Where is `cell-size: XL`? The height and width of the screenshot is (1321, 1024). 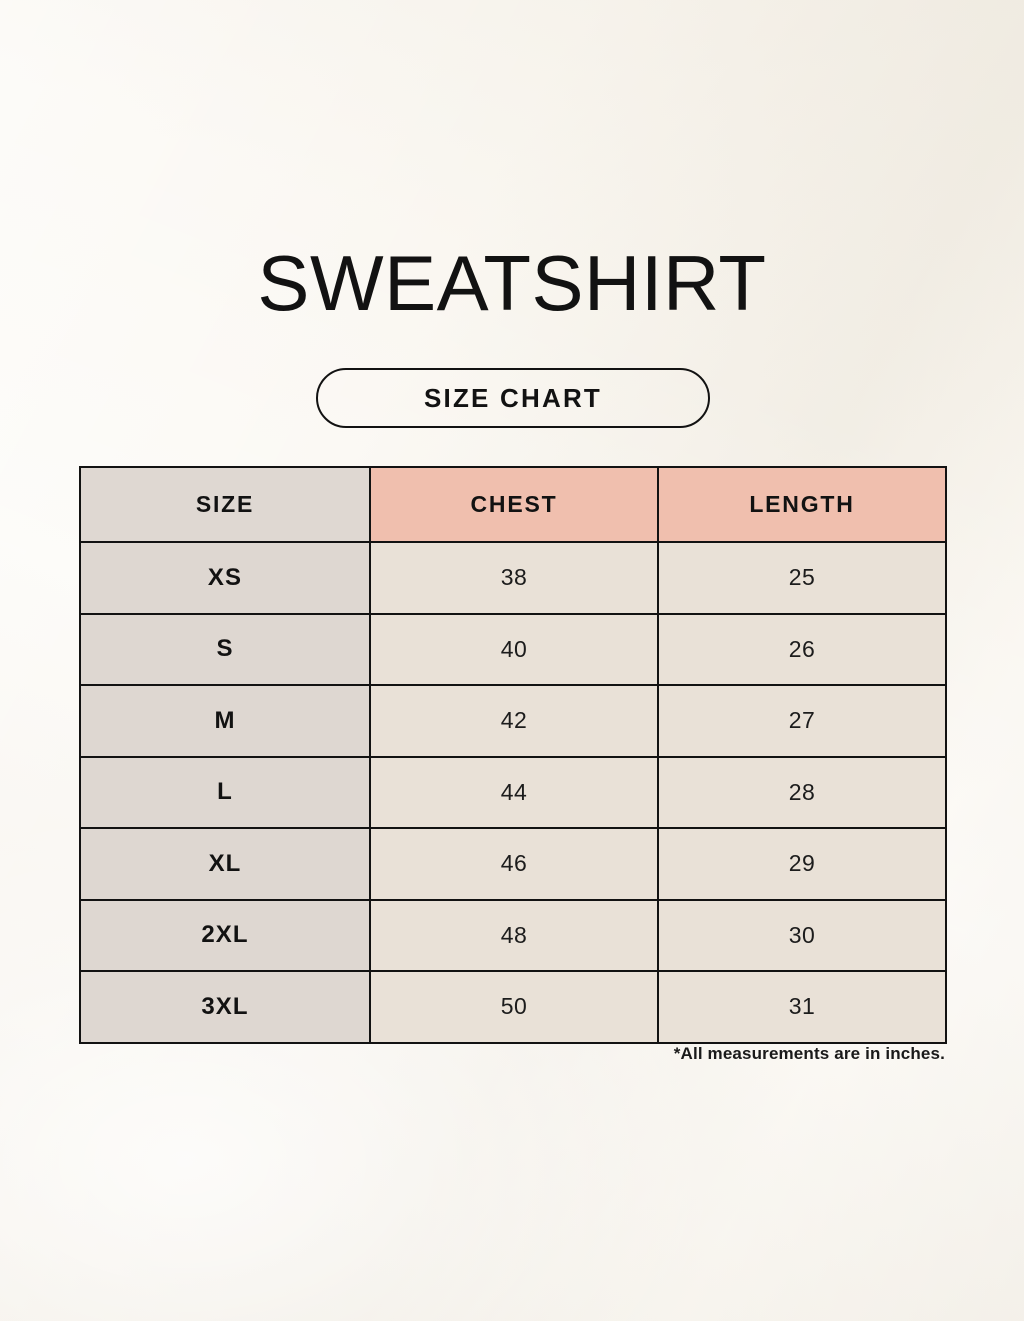
cell-size: XL is located at coordinates (225, 864).